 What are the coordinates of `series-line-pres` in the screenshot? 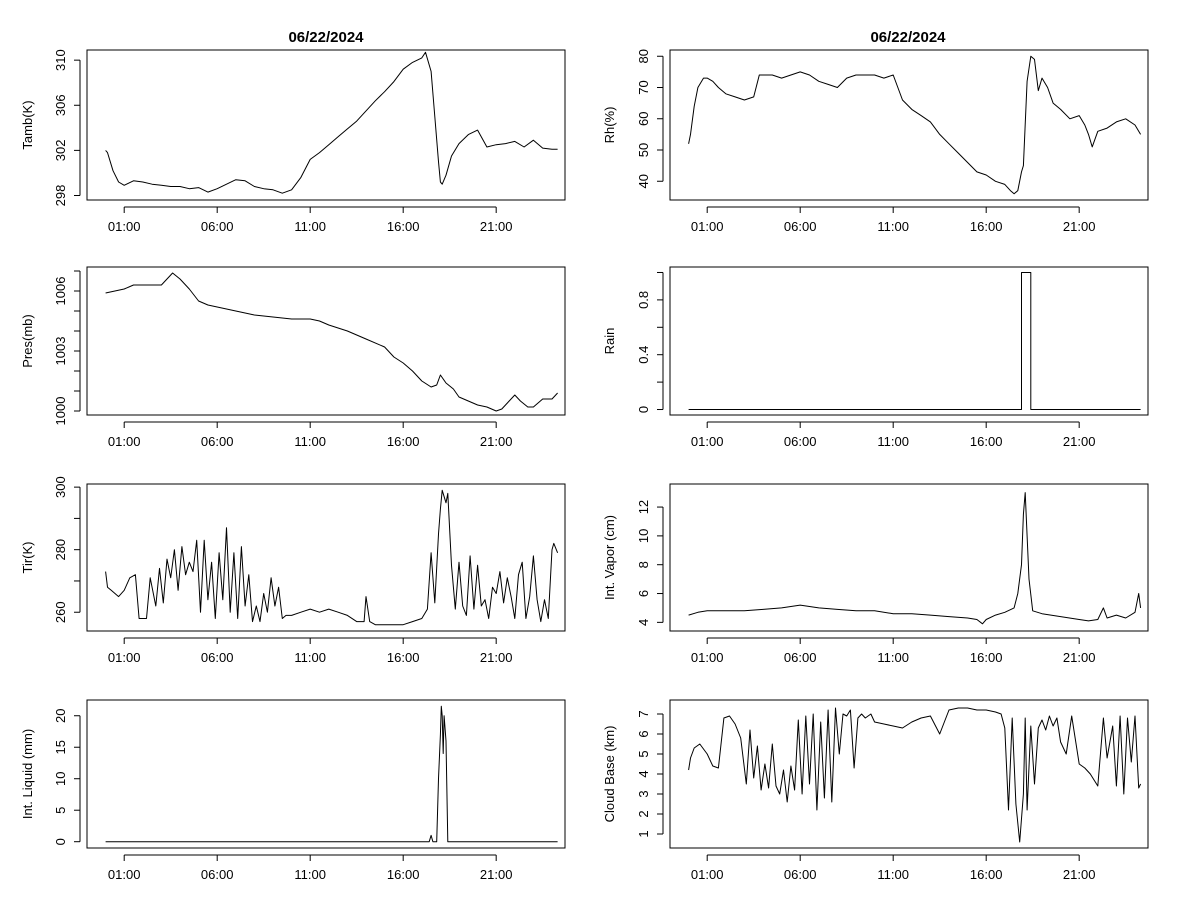 It's located at (331, 342).